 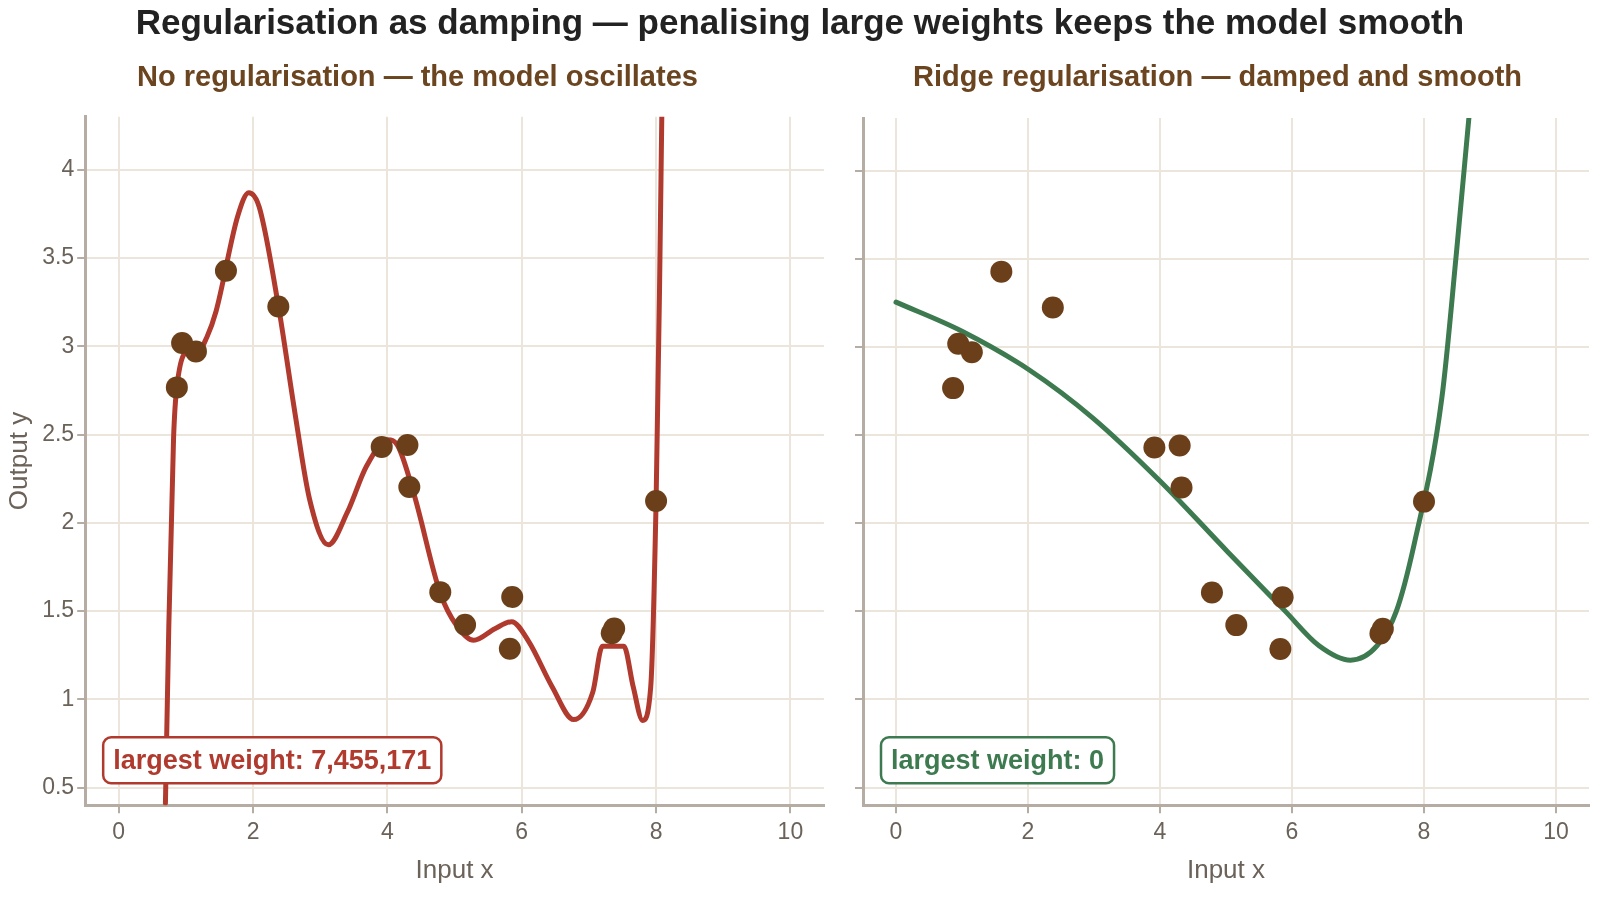 I want to click on chart-subtitle: No regularisation — the model oscillates, so click(x=417, y=76).